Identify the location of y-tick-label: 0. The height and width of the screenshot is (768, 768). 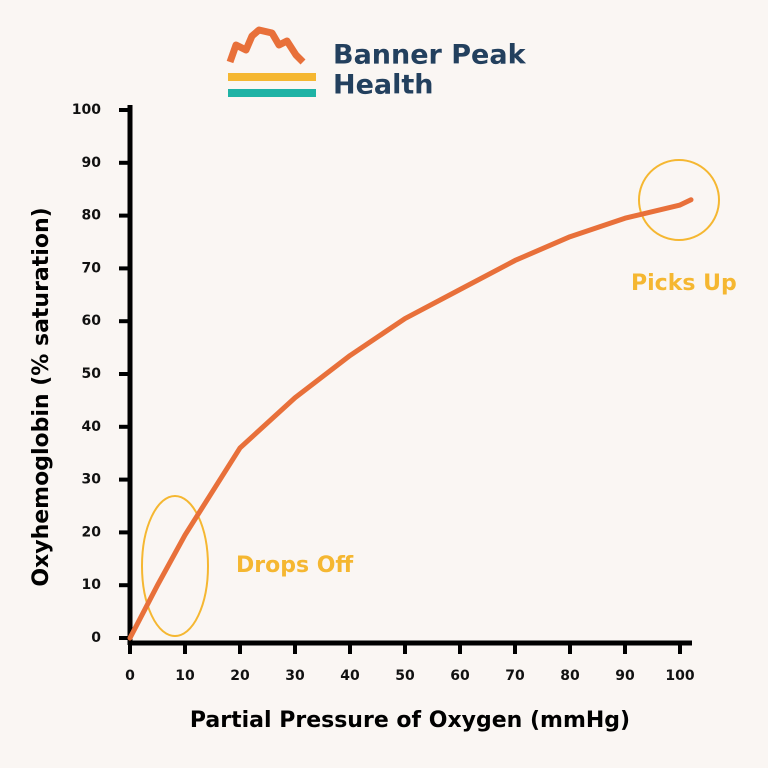
(96, 638).